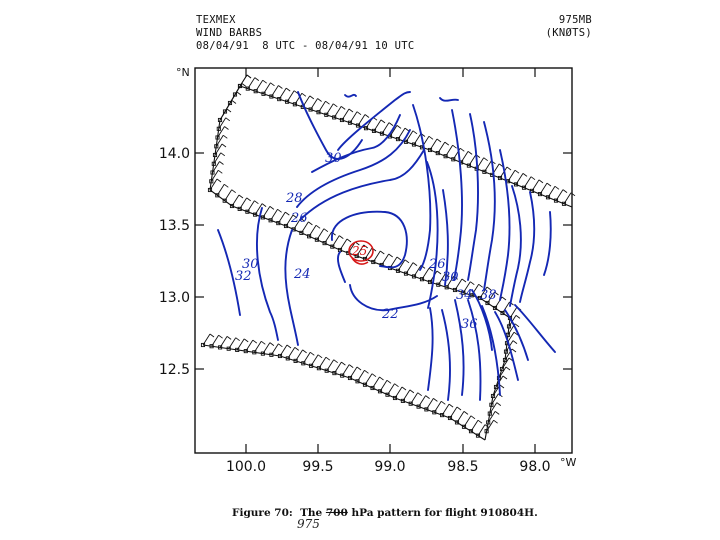 The height and width of the screenshot is (540, 720). What do you see at coordinates (488, 295) in the screenshot?
I see `contour-label: 38` at bounding box center [488, 295].